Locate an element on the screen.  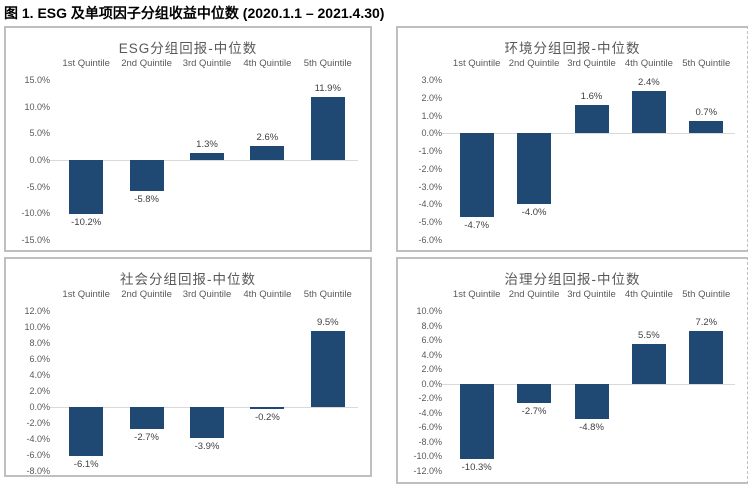
bar-esg-q1 is located at coordinates (86, 187).